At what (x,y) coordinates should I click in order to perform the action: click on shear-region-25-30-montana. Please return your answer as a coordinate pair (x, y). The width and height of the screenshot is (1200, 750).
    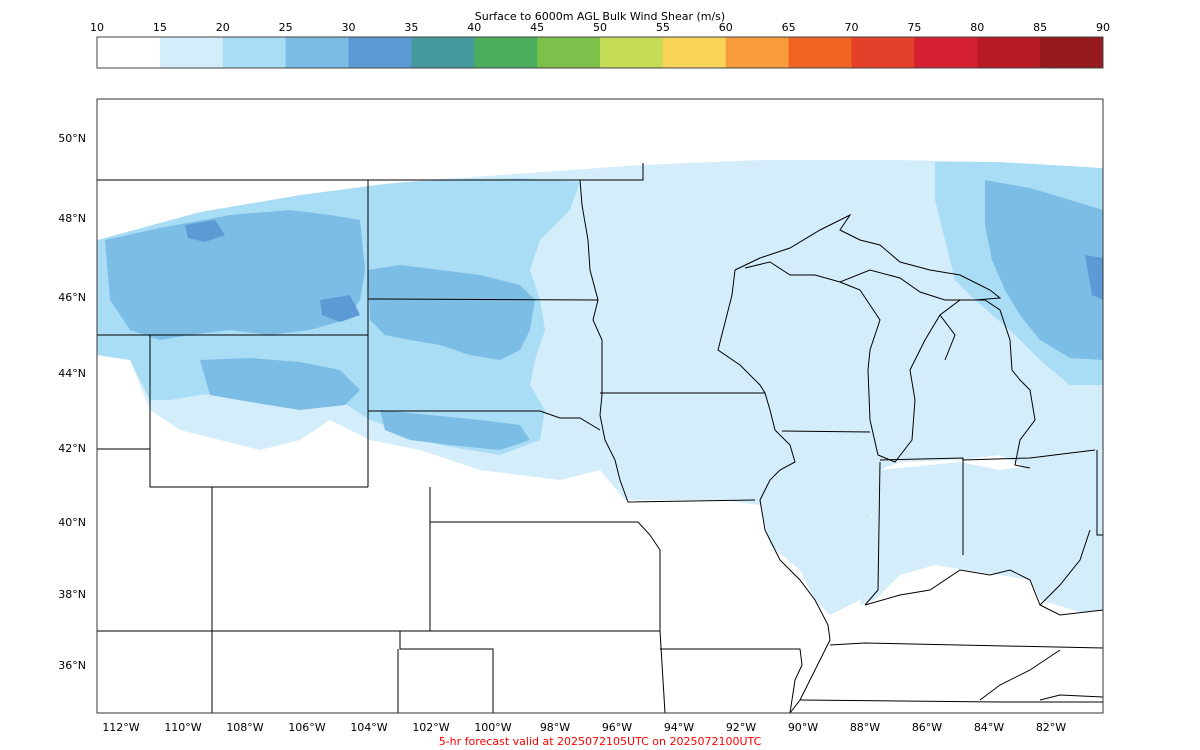
    Looking at the image, I should click on (235, 275).